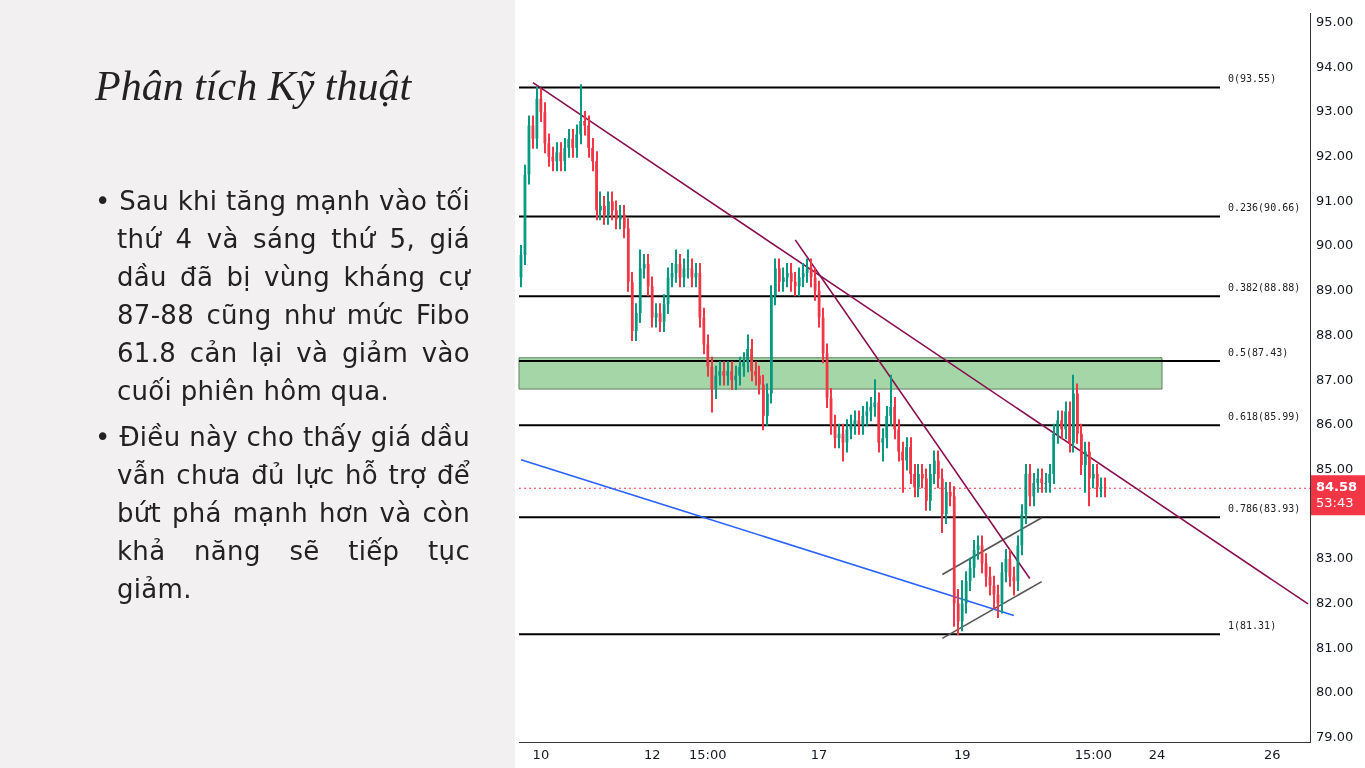 This screenshot has width=1365, height=768. Describe the element at coordinates (1335, 468) in the screenshot. I see `y-tick-label: 85.00` at that location.